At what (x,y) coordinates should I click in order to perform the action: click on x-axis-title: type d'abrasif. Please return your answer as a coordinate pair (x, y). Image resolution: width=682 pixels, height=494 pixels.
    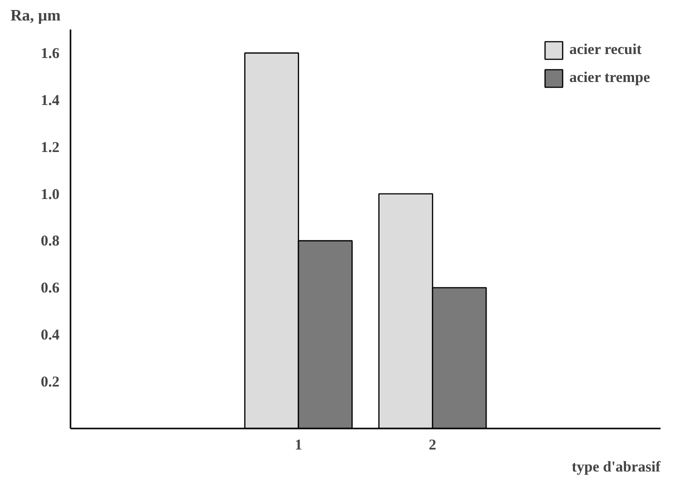
    Looking at the image, I should click on (617, 468).